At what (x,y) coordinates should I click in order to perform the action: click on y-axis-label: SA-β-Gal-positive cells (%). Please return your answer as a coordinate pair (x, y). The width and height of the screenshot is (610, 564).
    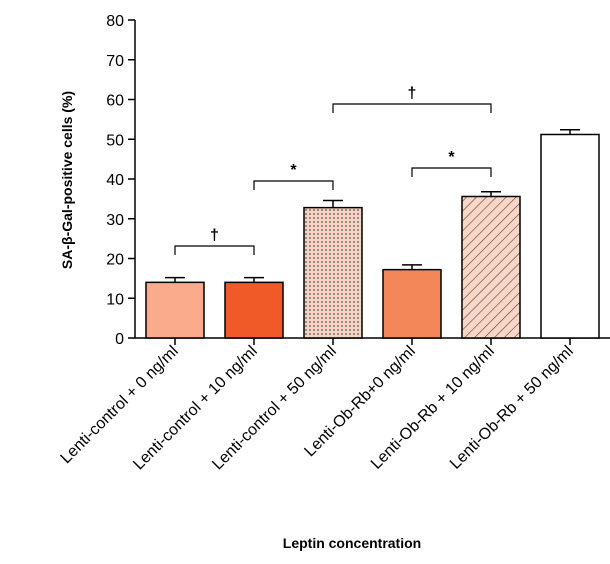
    Looking at the image, I should click on (67, 180).